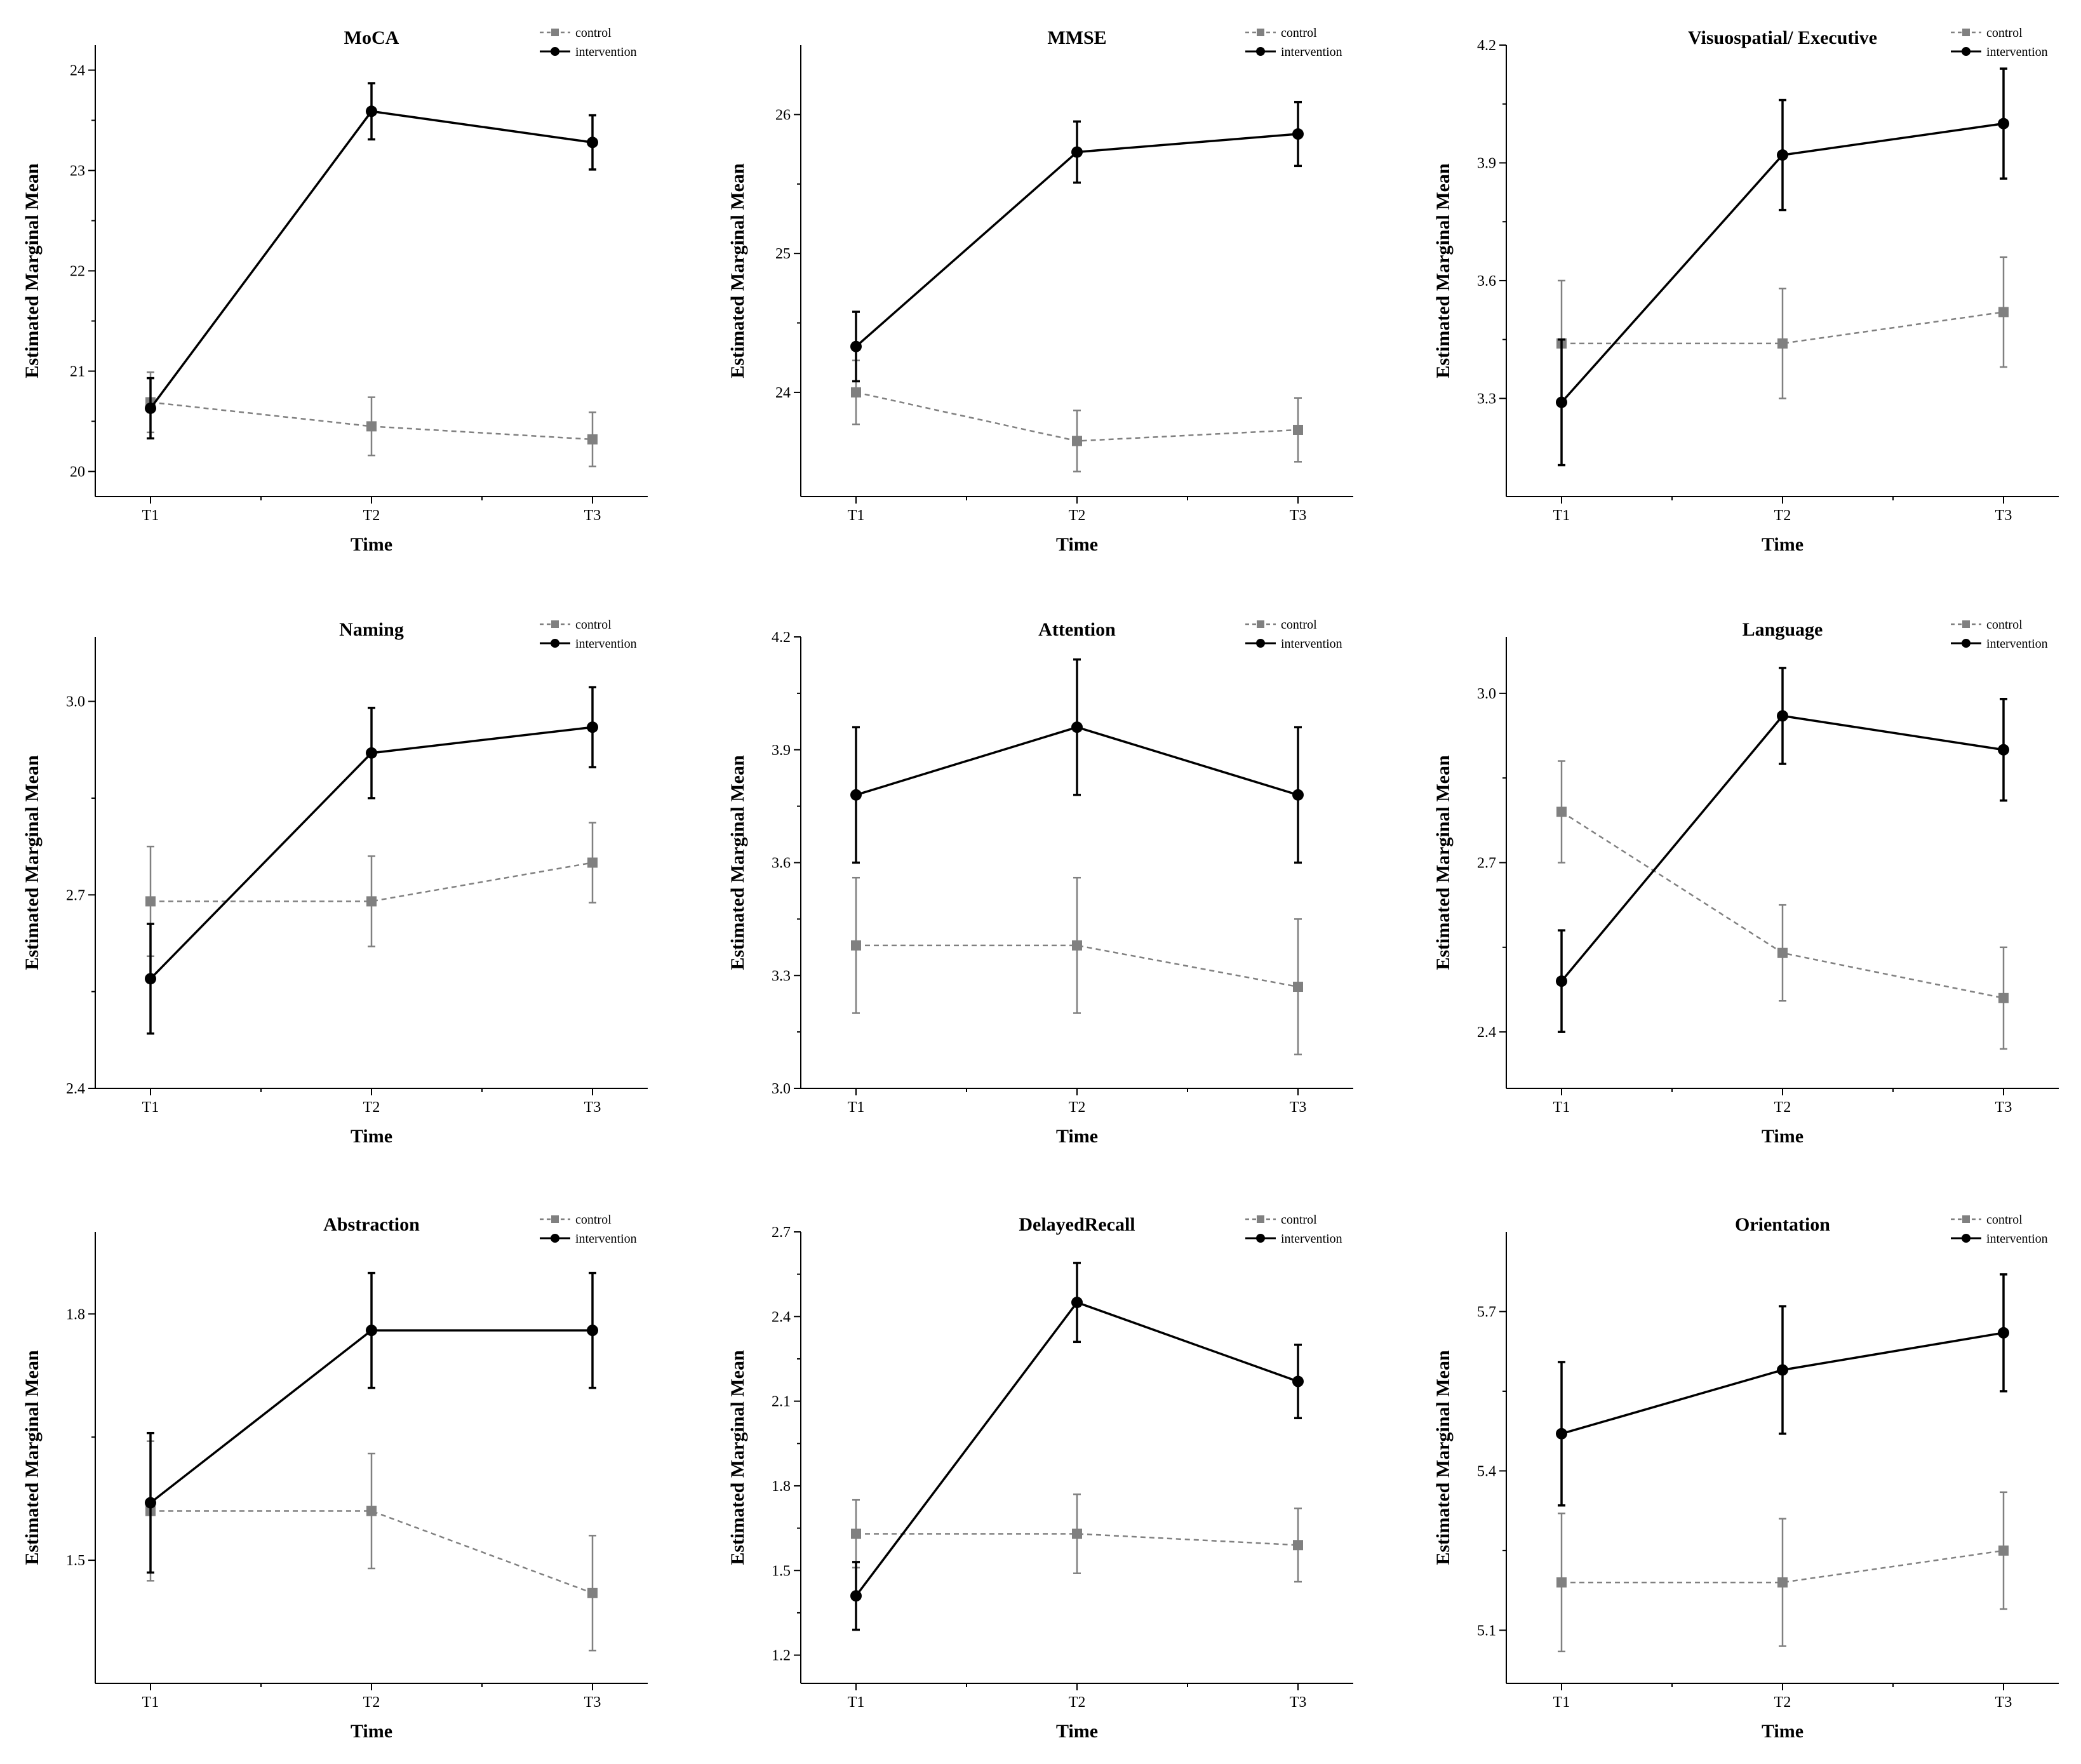 The height and width of the screenshot is (1764, 2081). I want to click on y-tick-label: 1.8, so click(781, 1486).